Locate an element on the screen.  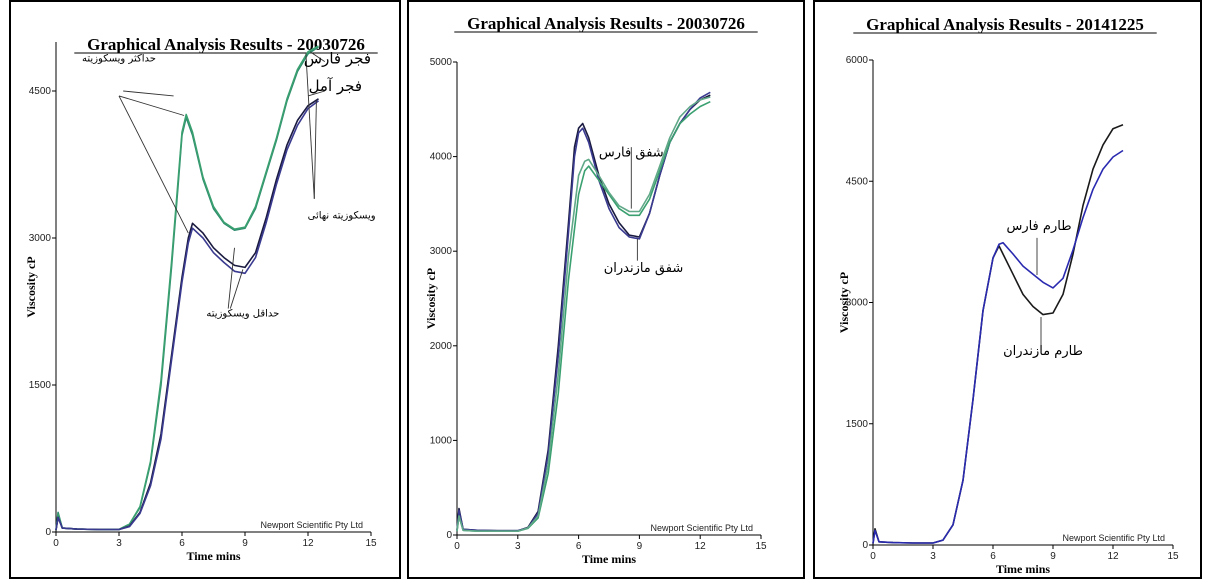
y-tick-label: 4000 is located at coordinates (441, 157).